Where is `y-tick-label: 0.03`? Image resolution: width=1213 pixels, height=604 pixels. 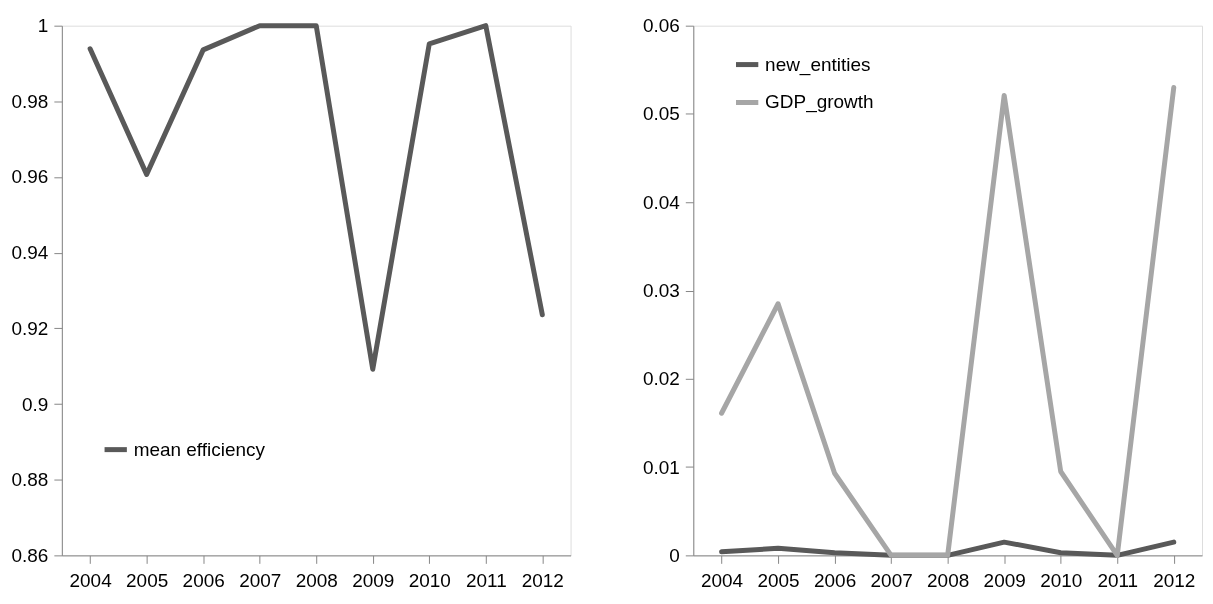 y-tick-label: 0.03 is located at coordinates (661, 290).